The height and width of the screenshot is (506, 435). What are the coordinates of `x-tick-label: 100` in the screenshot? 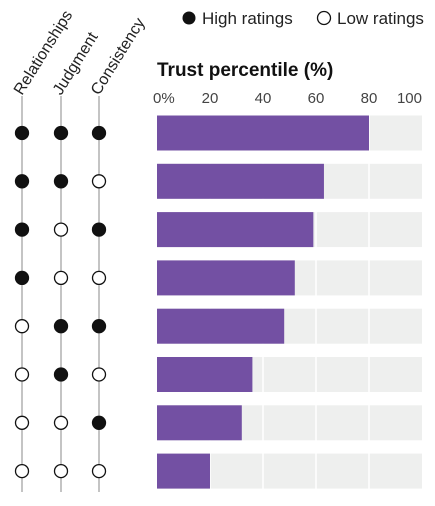 It's located at (409, 98).